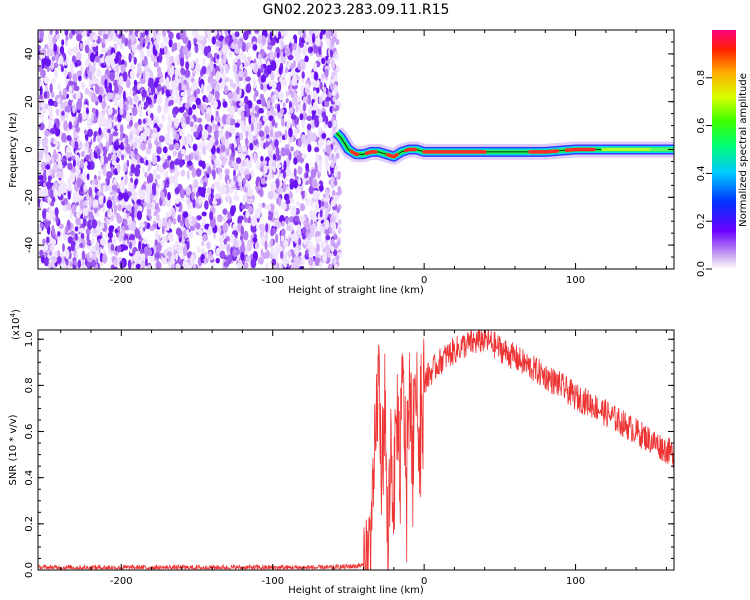 Image resolution: width=750 pixels, height=600 pixels. Describe the element at coordinates (701, 173) in the screenshot. I see `colorbar-tick-label: 0.4` at that location.